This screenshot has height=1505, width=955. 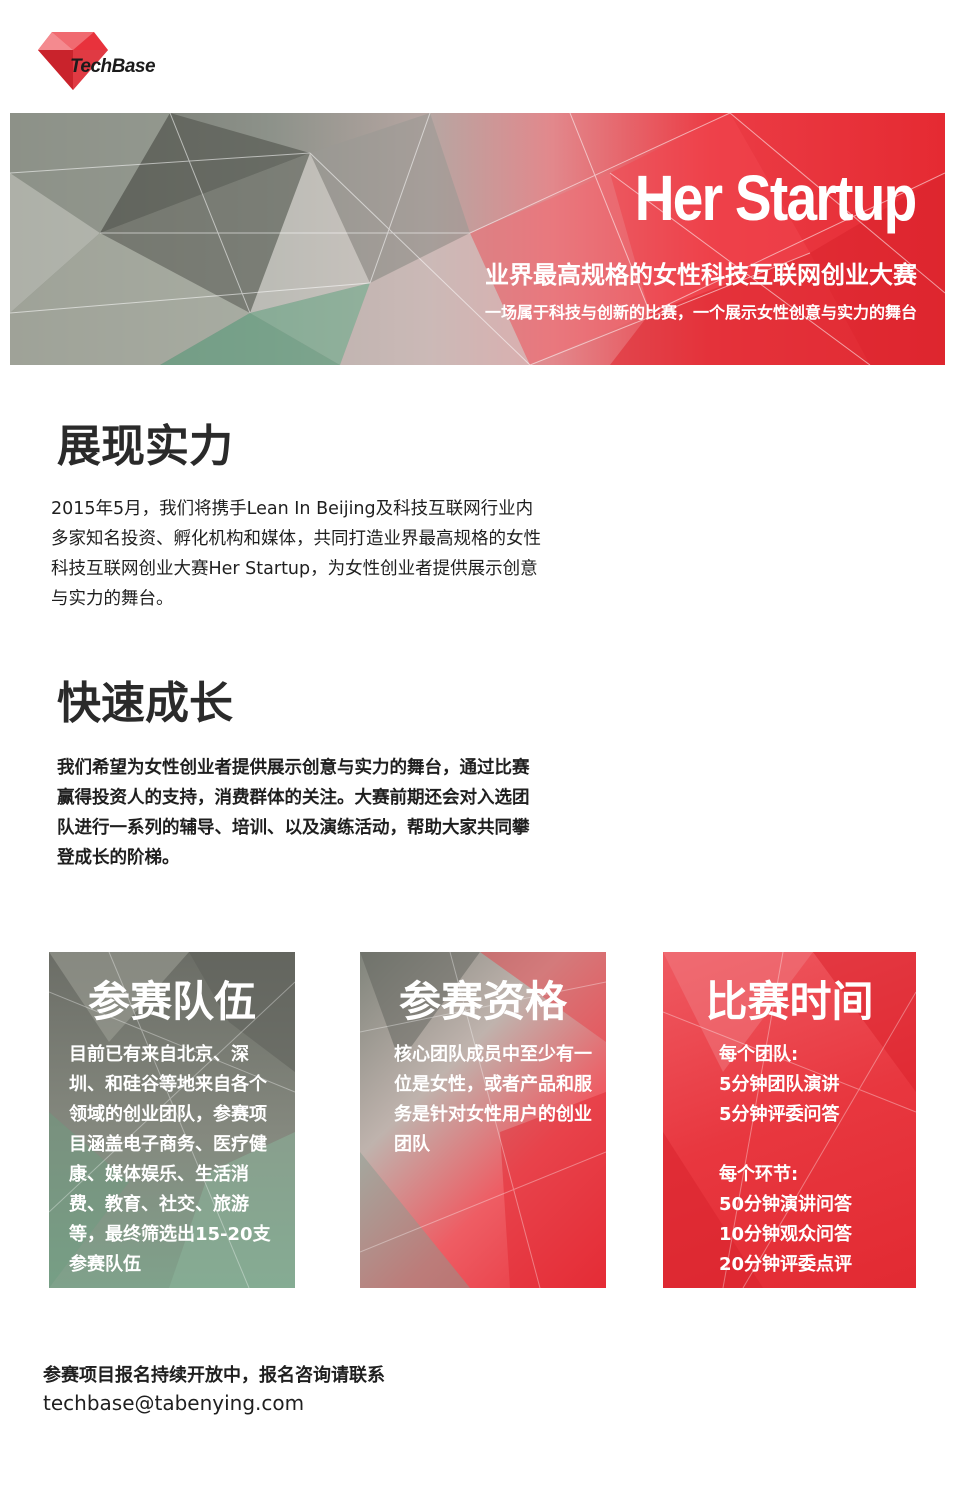 I want to click on ruby-gem-icon, so click(x=73, y=61).